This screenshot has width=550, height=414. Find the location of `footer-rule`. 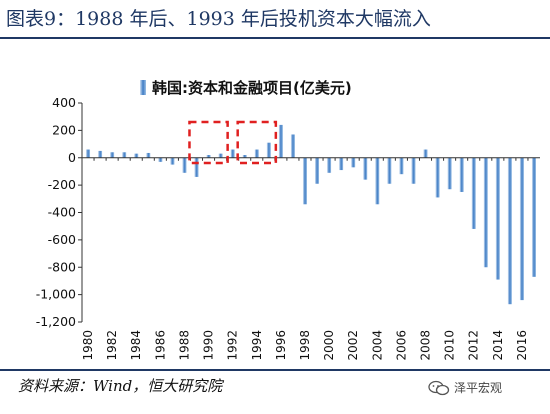

footer-rule is located at coordinates (275, 370).